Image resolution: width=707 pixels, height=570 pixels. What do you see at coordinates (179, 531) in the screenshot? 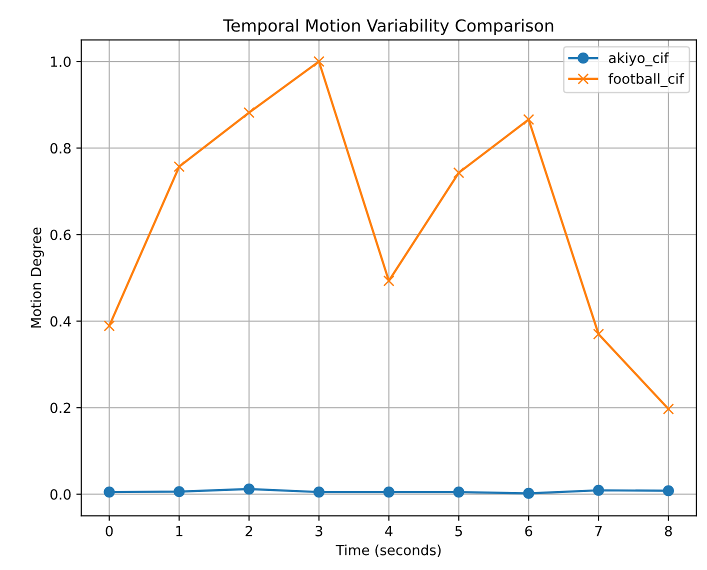
I see `x-tick-label: 1` at bounding box center [179, 531].